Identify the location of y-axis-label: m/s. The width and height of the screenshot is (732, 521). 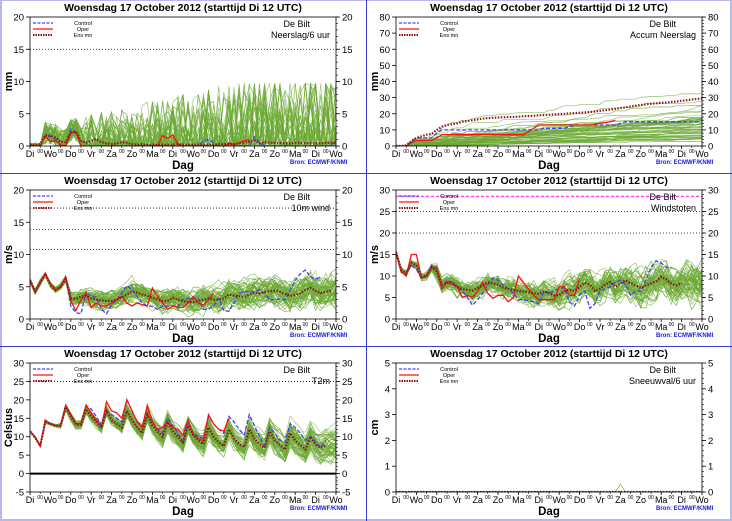
(9, 254).